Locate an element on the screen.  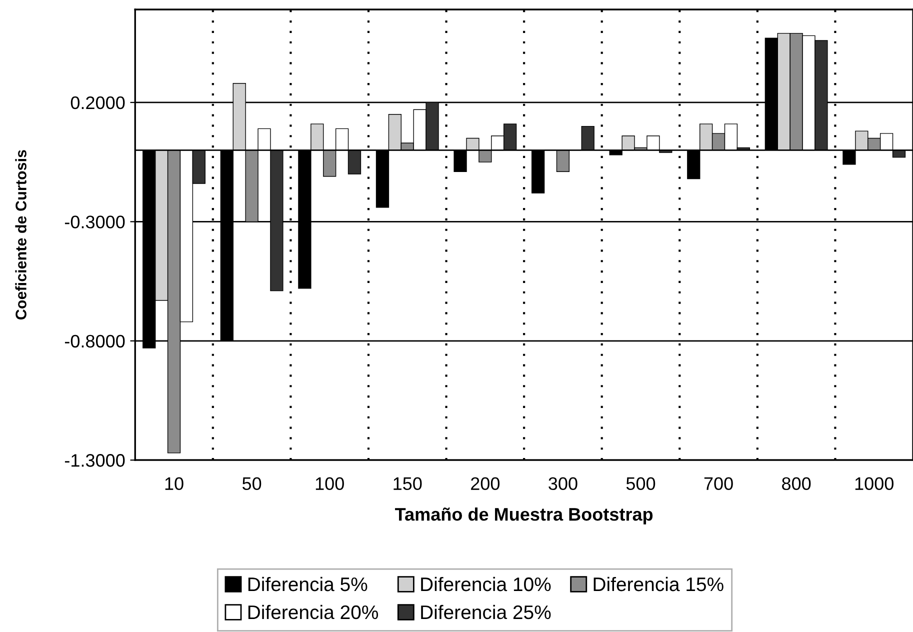
x-tick-label: 300 is located at coordinates (563, 483).